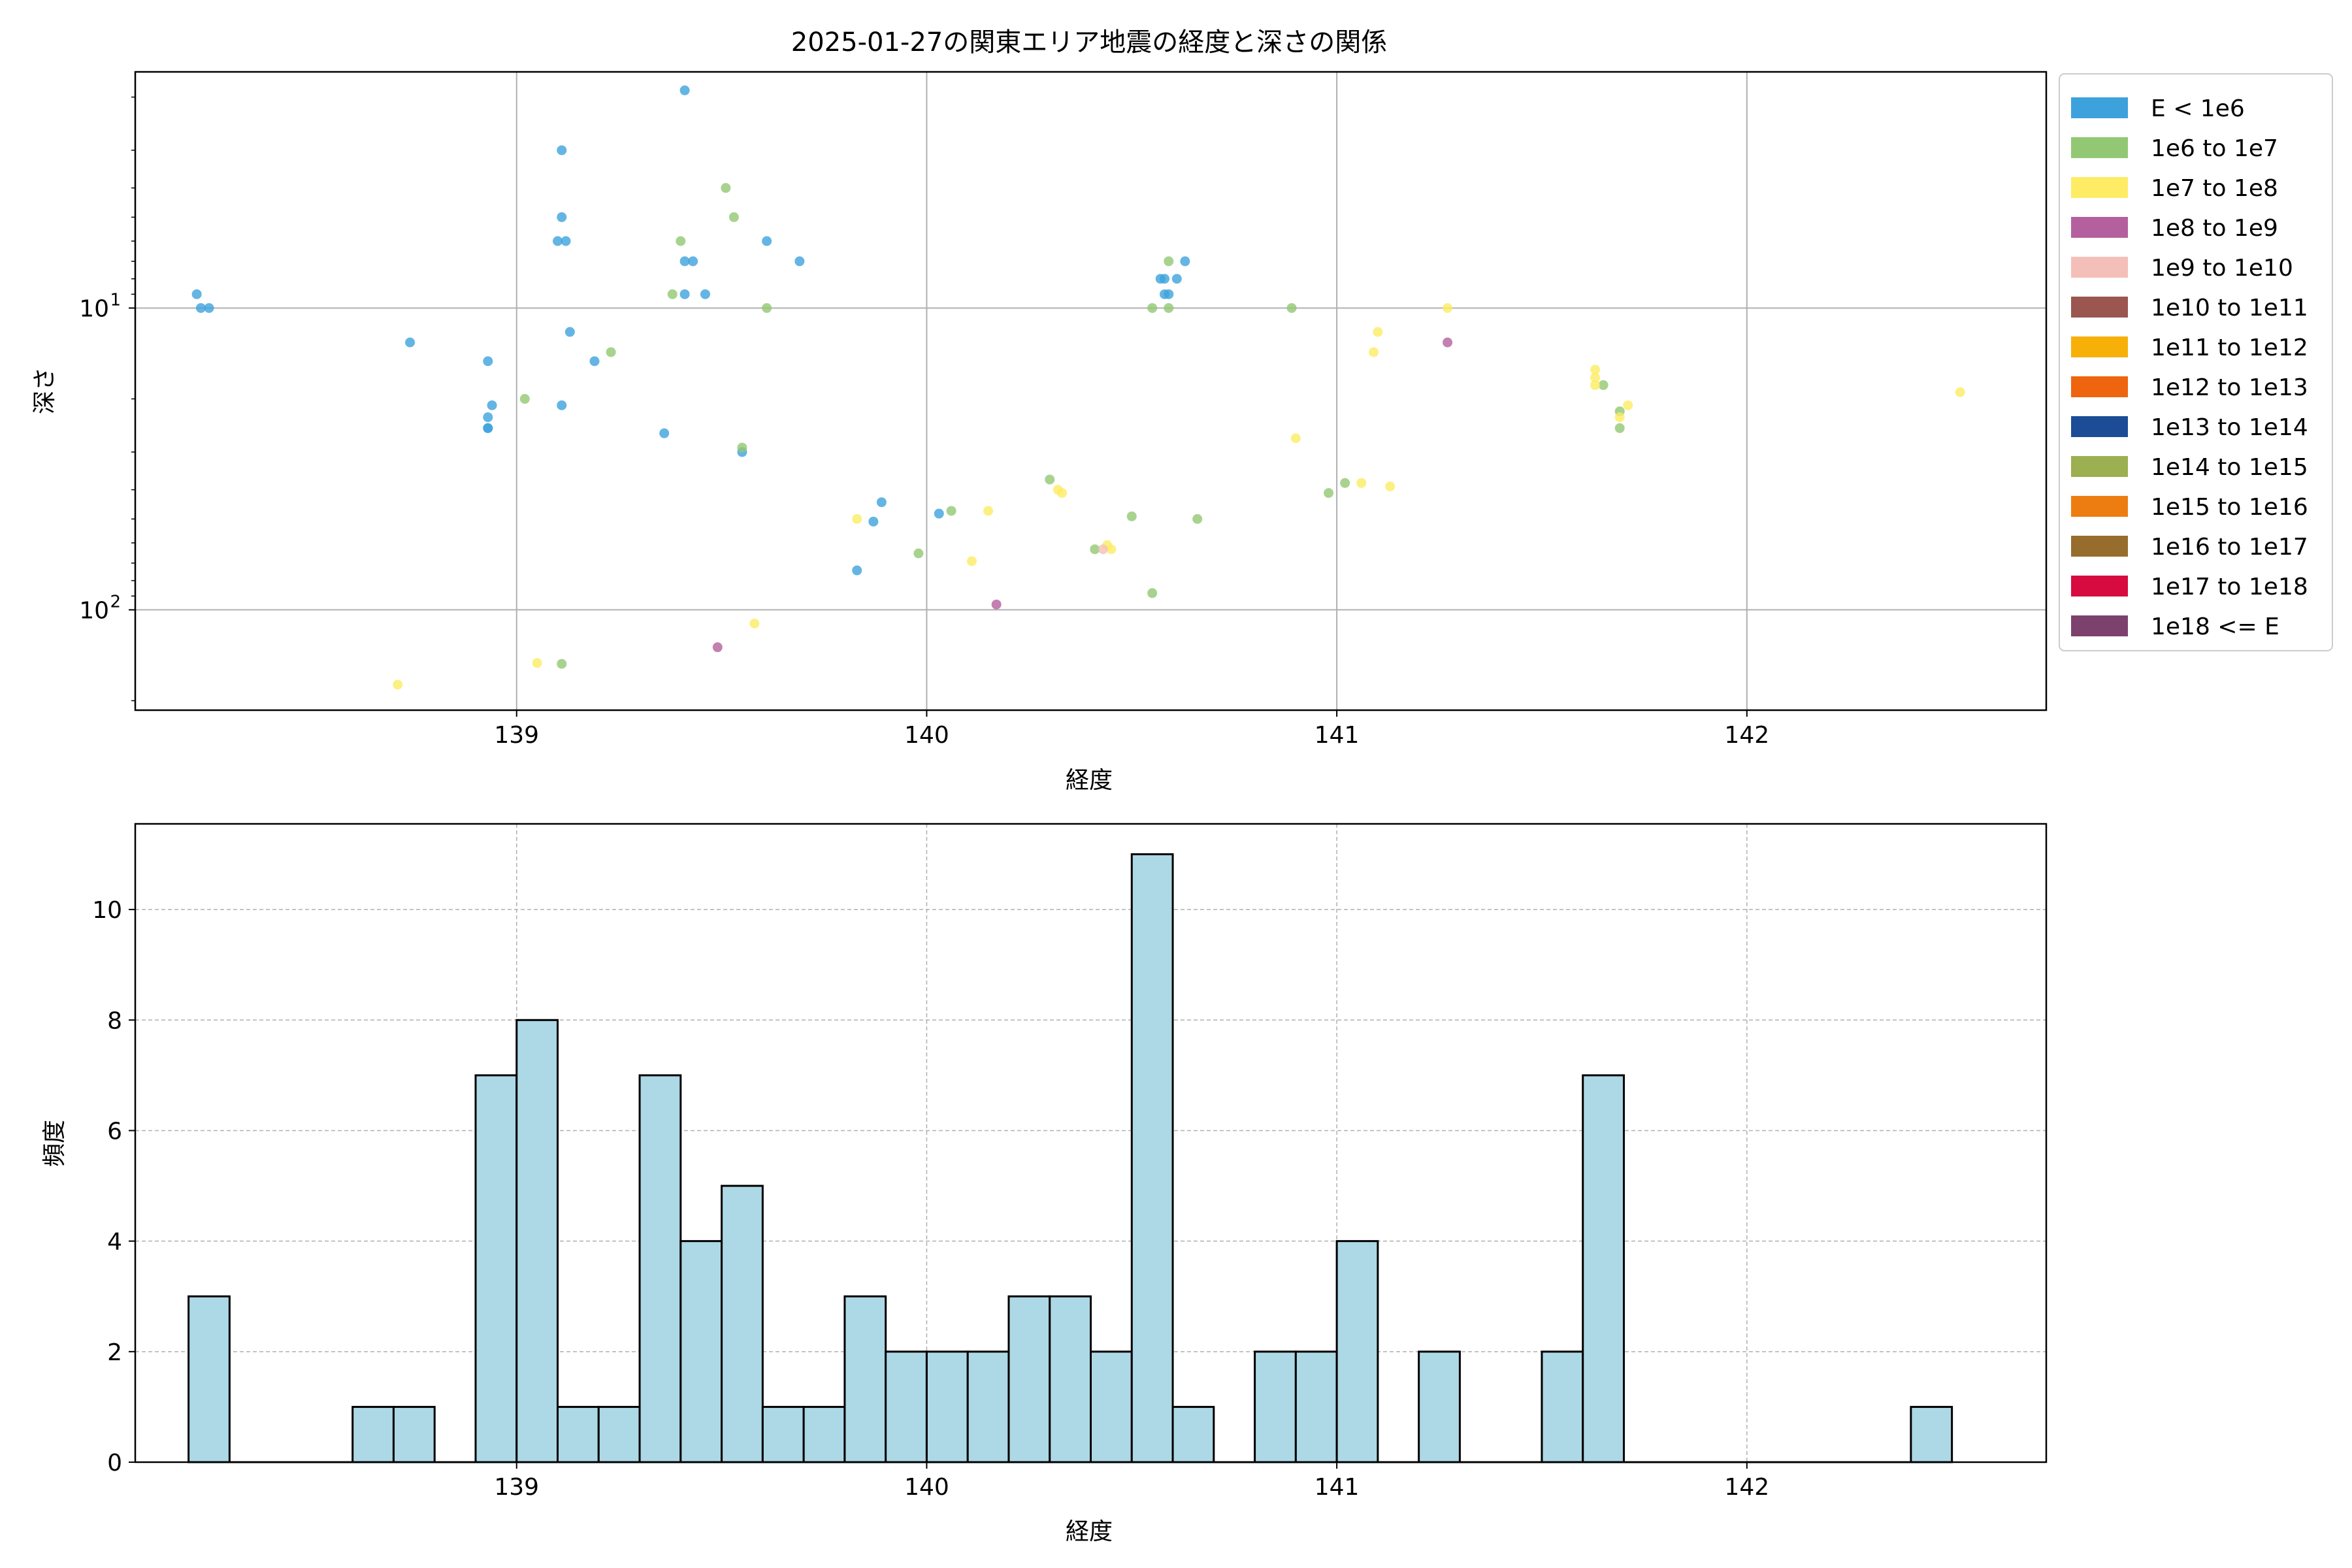  I want to click on legend-label: 1e13 to 1e14, so click(2229, 427).